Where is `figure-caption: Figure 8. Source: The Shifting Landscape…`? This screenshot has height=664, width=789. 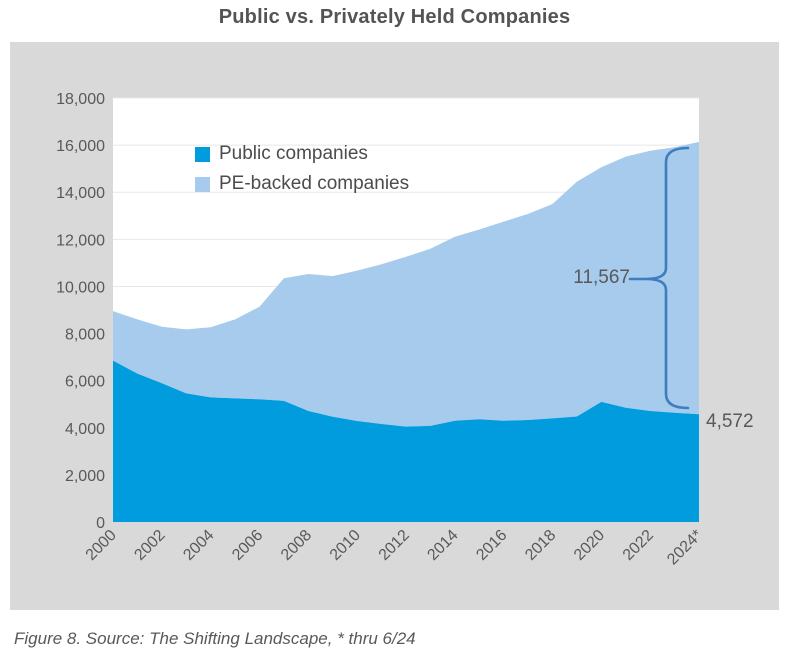 figure-caption: Figure 8. Source: The Shifting Landscape… is located at coordinates (215, 638).